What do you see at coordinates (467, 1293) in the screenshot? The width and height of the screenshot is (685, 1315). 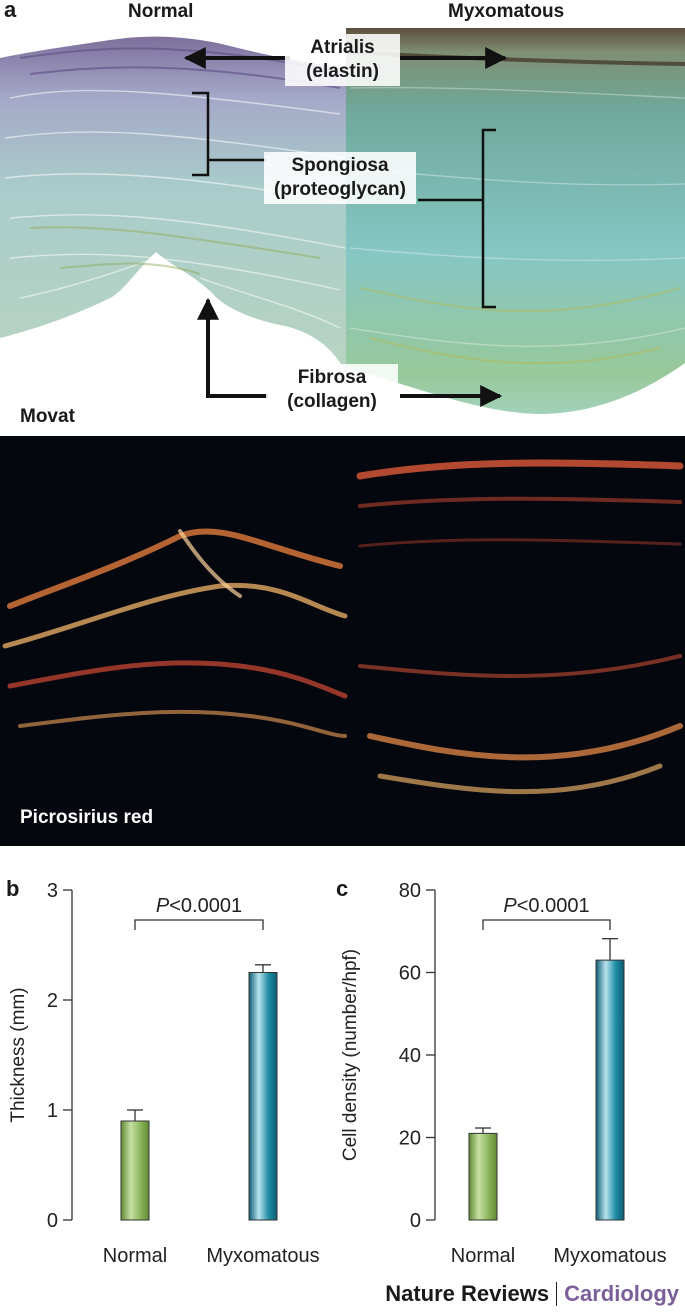 I see `journal-name: Nature Reviews` at bounding box center [467, 1293].